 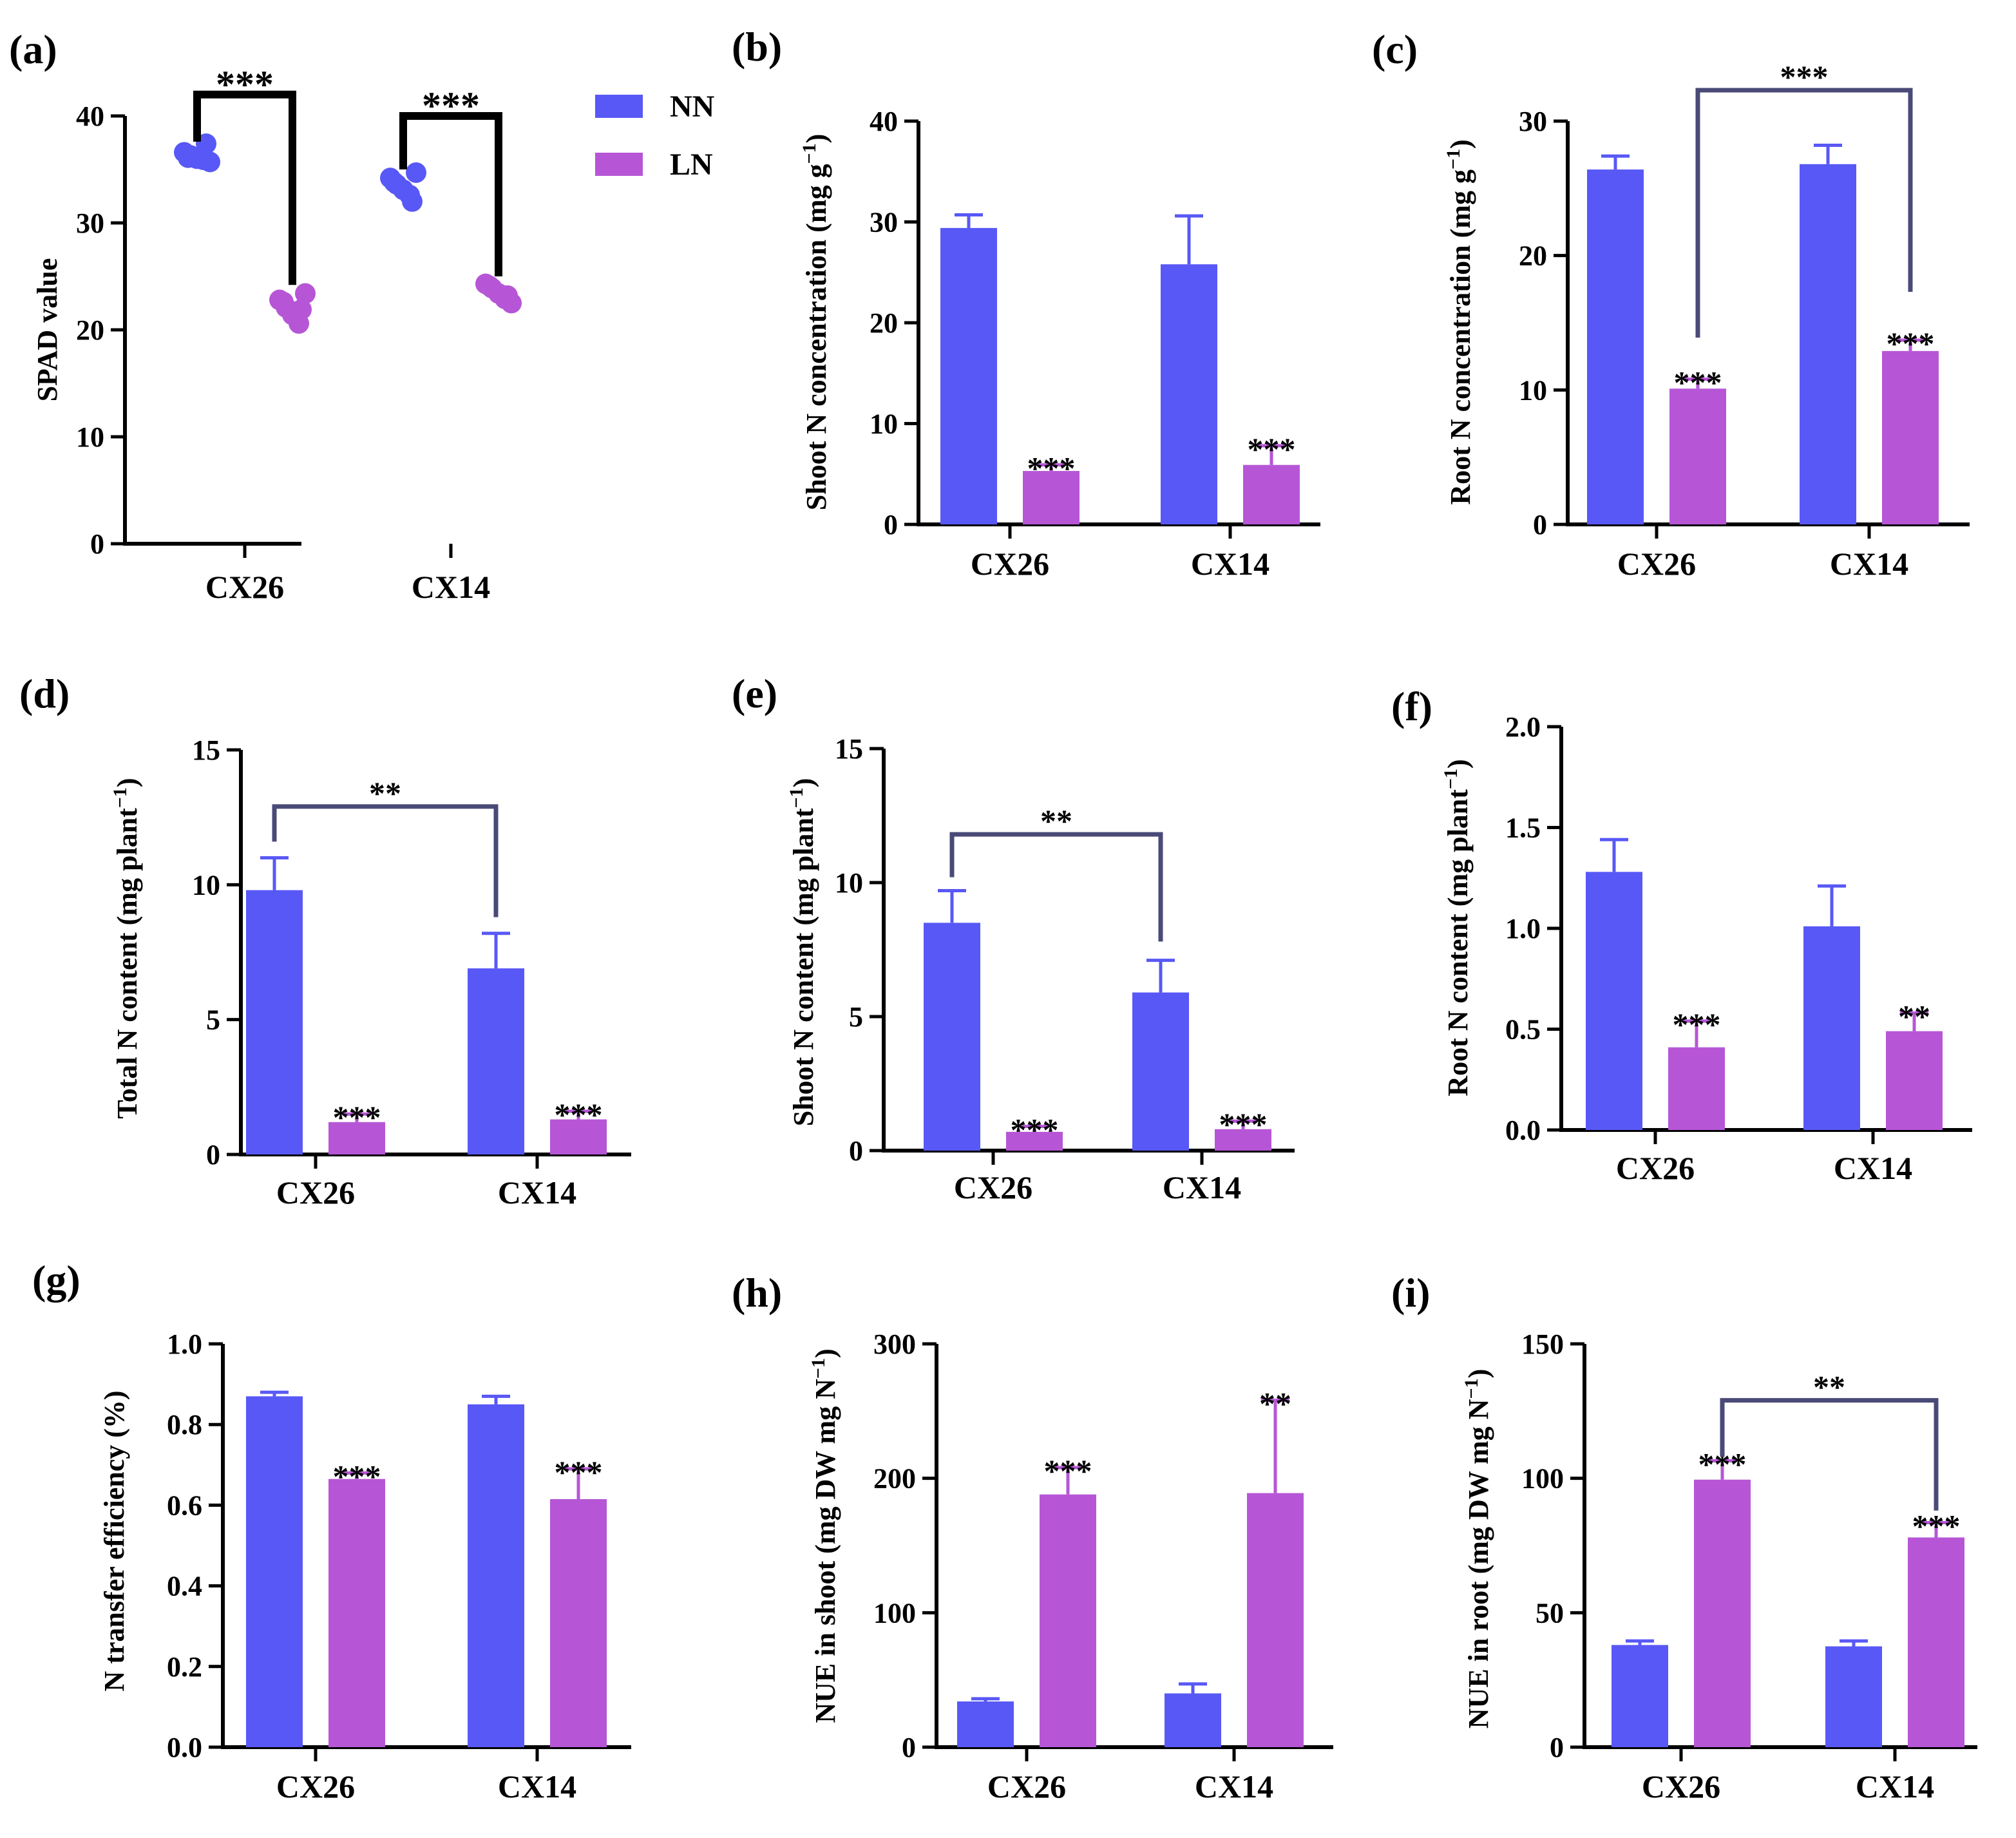 What do you see at coordinates (894, 1613) in the screenshot?
I see `y-tick-label: 100` at bounding box center [894, 1613].